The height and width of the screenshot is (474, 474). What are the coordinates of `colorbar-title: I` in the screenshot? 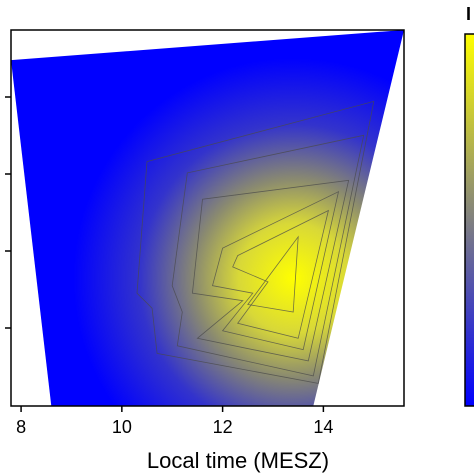 It's located at (468, 14).